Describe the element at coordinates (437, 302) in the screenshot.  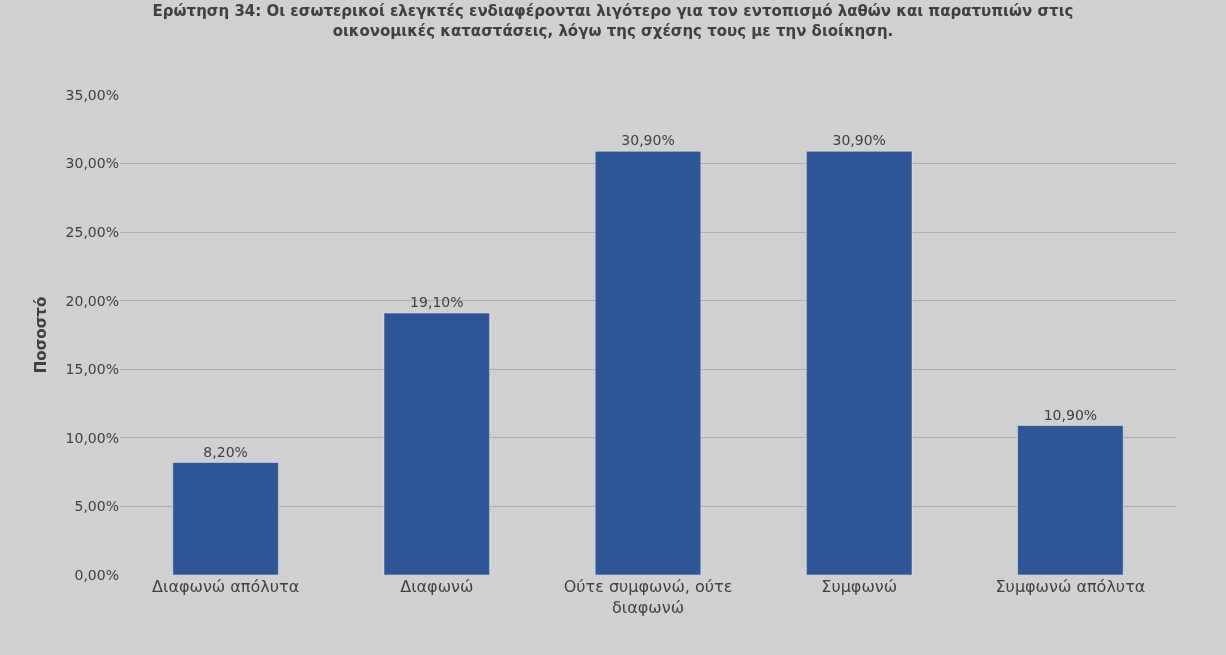
I see `data-label: 19,10%` at that location.